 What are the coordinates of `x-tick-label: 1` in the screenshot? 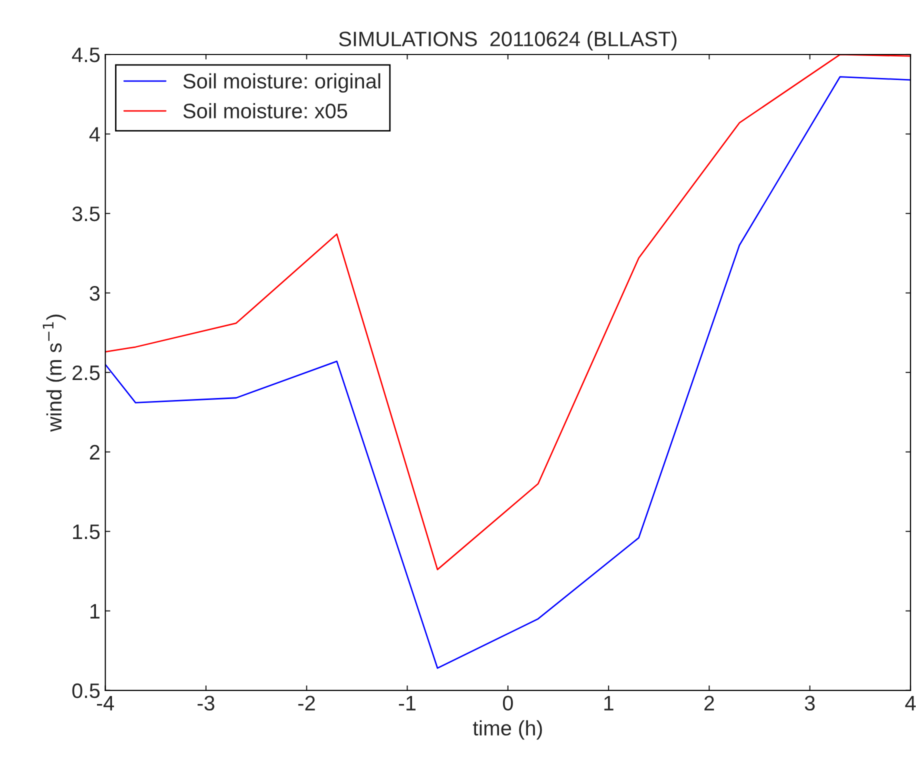 It's located at (609, 703).